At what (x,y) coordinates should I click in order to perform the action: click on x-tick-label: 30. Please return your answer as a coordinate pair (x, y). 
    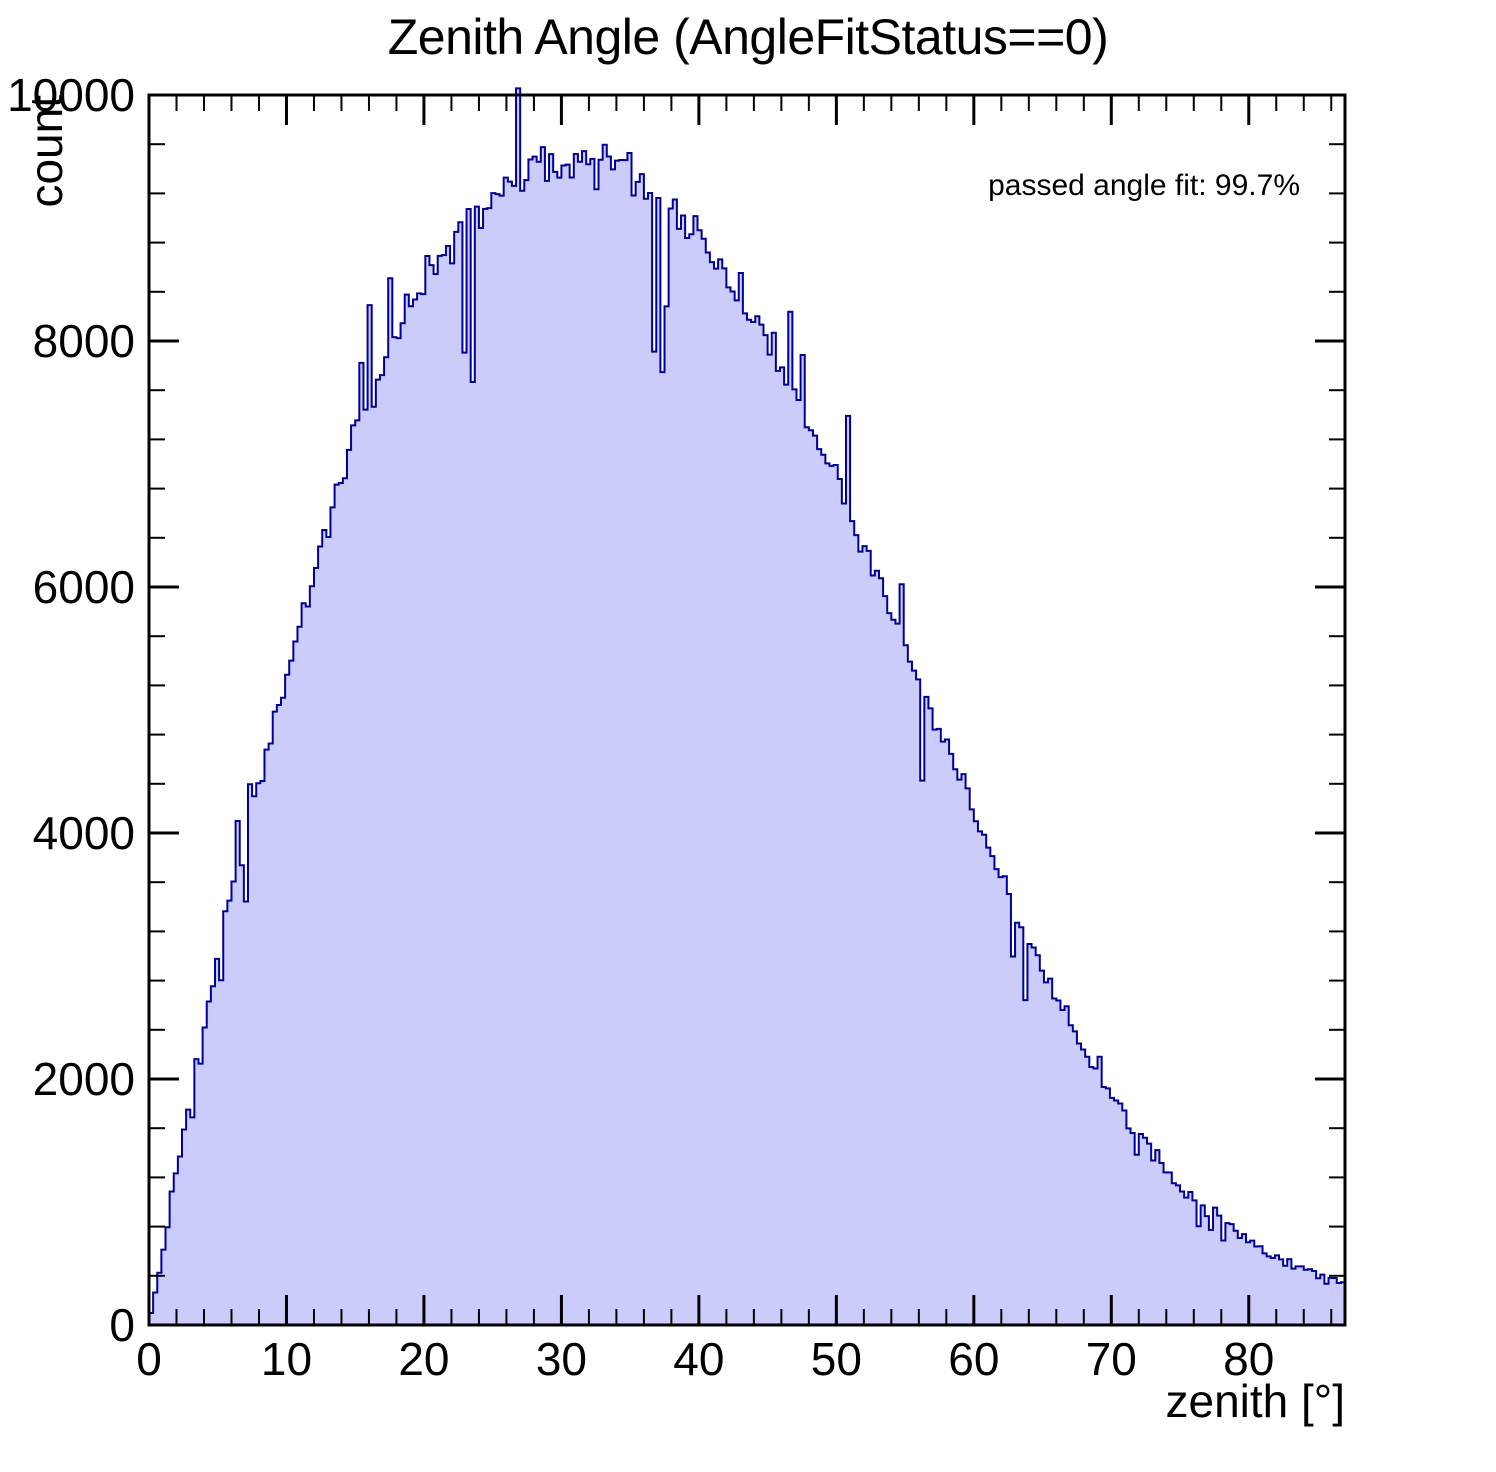
    Looking at the image, I should click on (561, 1359).